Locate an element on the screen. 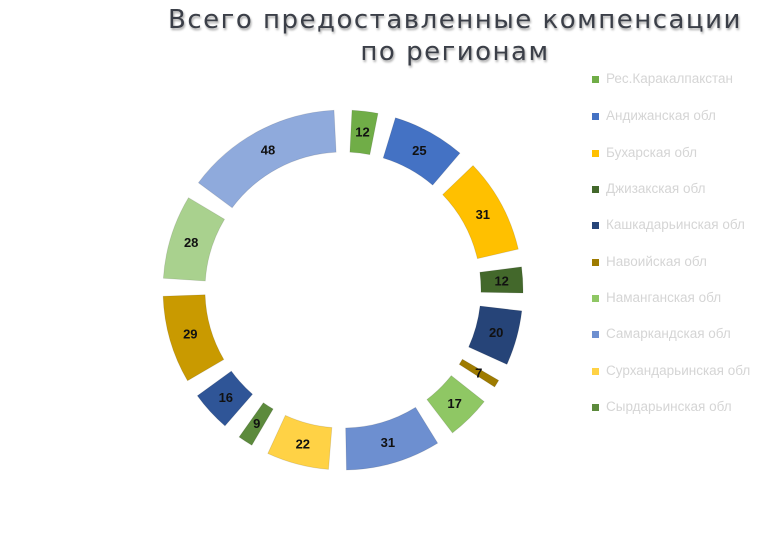  data-label-11: 16 is located at coordinates (226, 397).